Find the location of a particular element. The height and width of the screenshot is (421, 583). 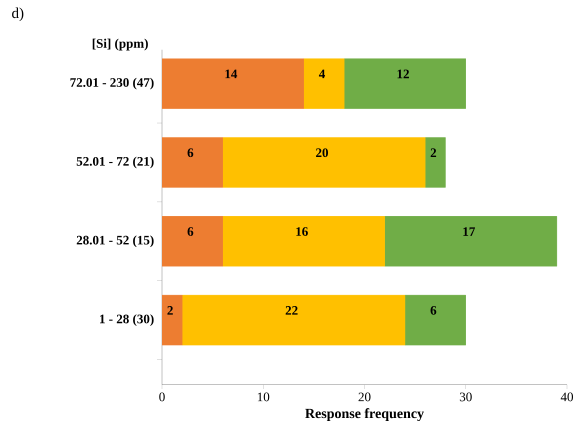

x-axis-title: Response frequency is located at coordinates (364, 414).